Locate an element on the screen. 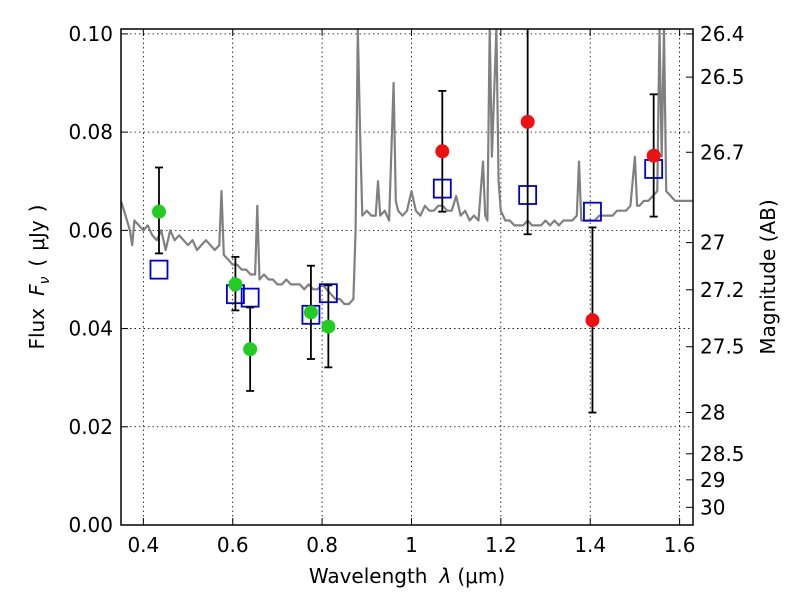 This screenshot has width=800, height=600. y-tick-label: 0.08 is located at coordinates (90, 132).